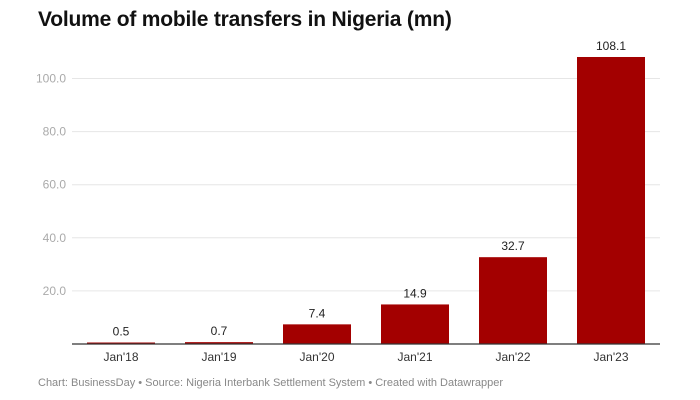  Describe the element at coordinates (55, 185) in the screenshot. I see `y-tick-label: 60.0` at that location.